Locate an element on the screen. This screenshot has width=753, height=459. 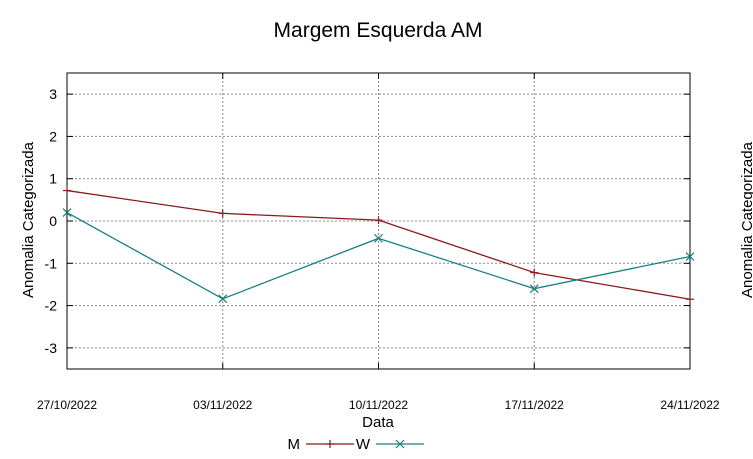
y-tick-label: -1 is located at coordinates (51, 263).